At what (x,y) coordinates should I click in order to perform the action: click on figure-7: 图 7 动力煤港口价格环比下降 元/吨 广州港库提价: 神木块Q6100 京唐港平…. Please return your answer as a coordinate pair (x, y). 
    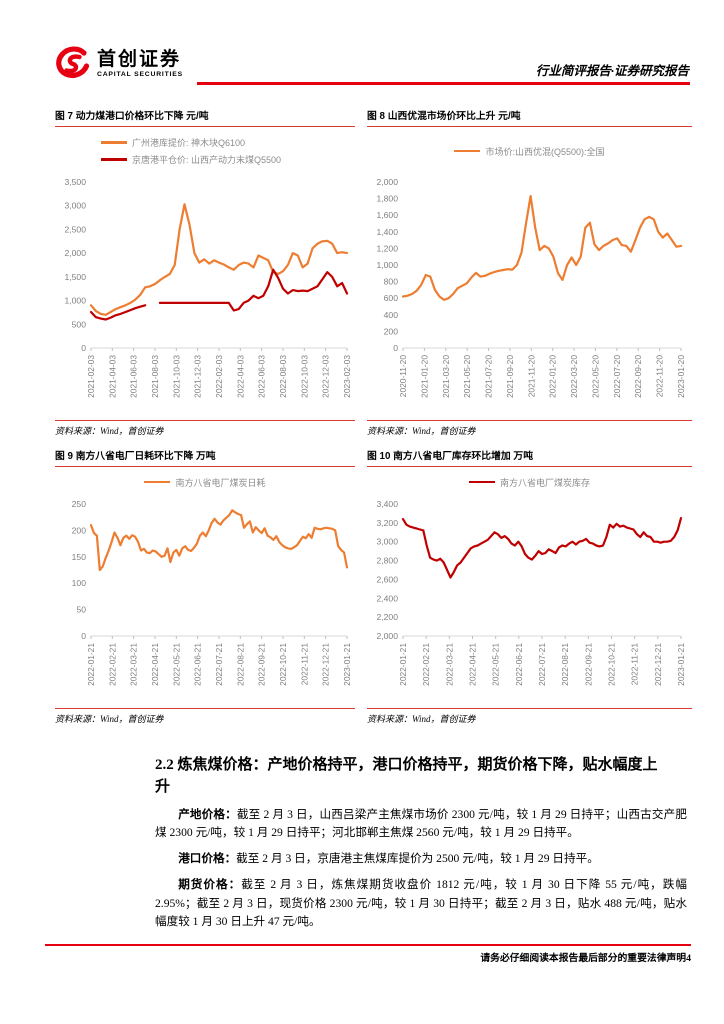
    Looking at the image, I should click on (205, 272).